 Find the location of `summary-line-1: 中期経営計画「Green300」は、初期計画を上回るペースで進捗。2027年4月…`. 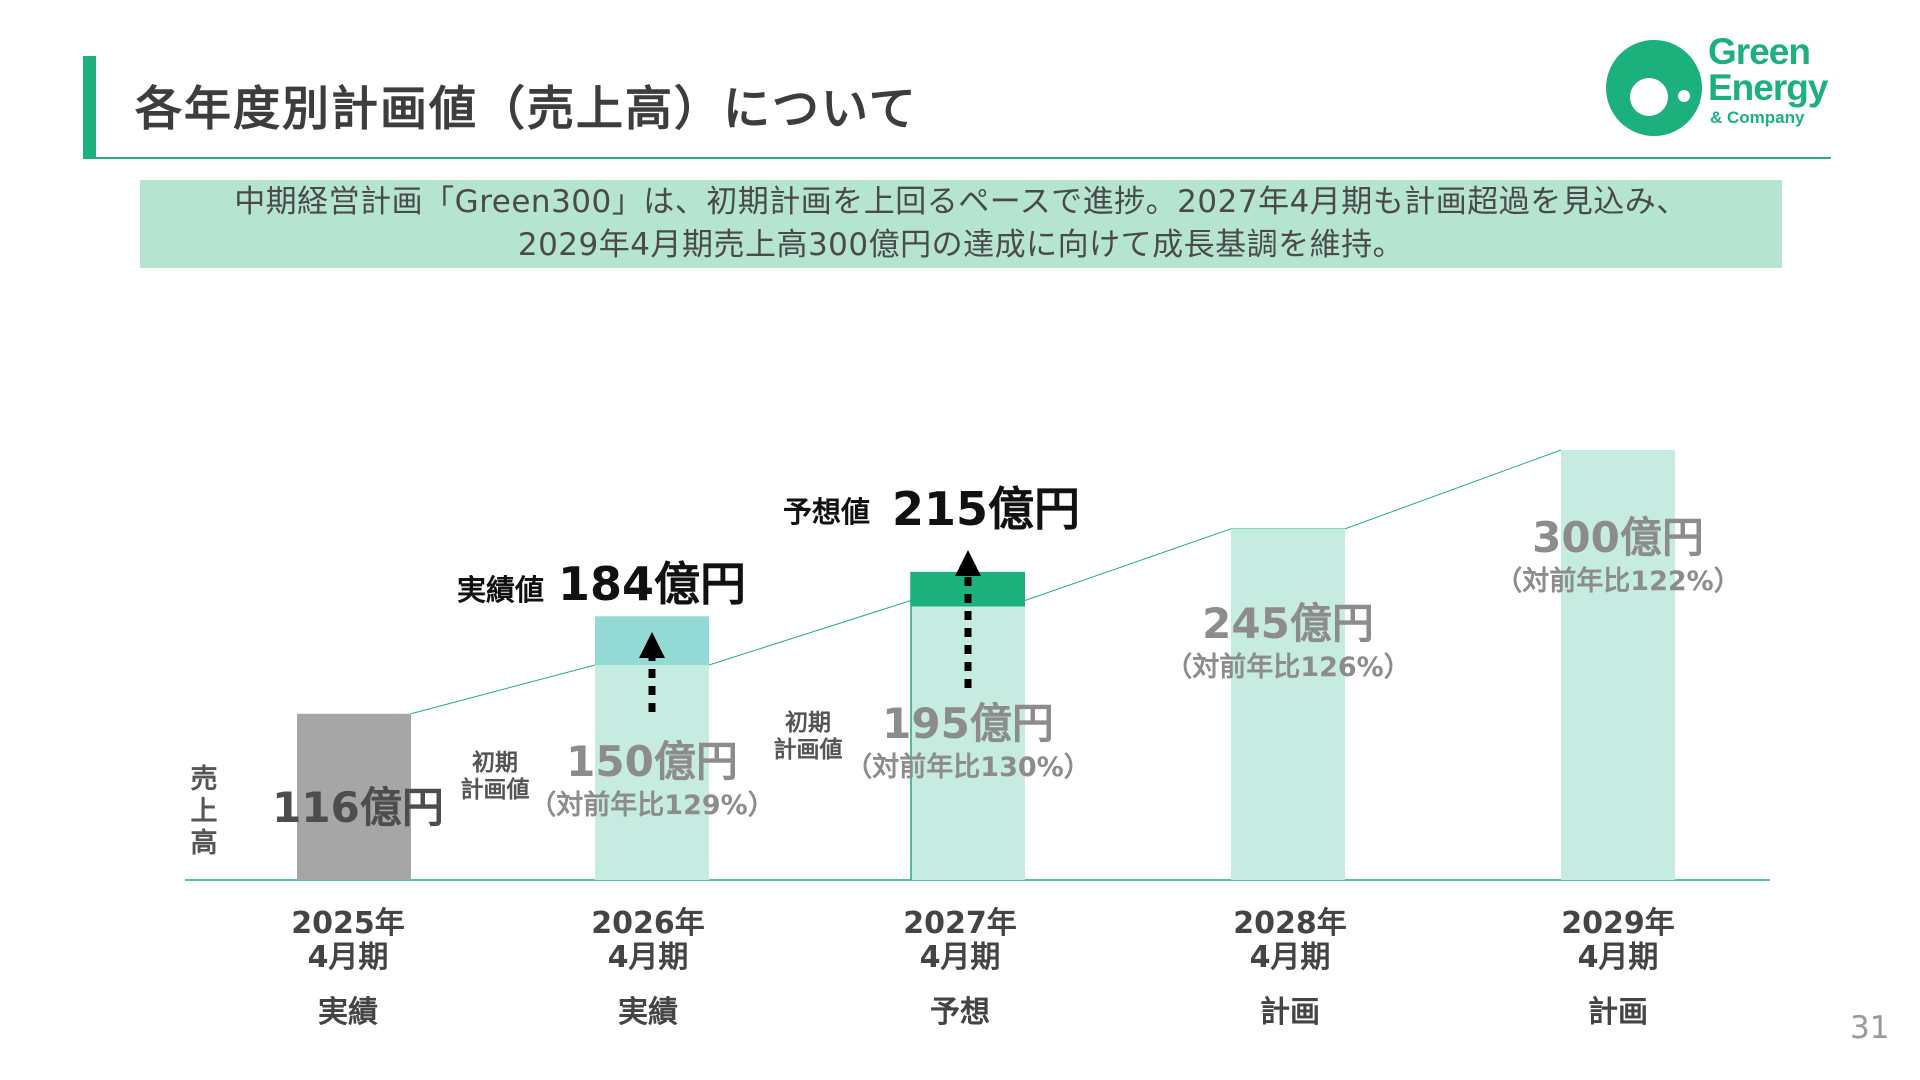

summary-line-1: 中期経営計画「Green300」は、初期計画を上回るペースで進捗。2027年4月… is located at coordinates (961, 202).